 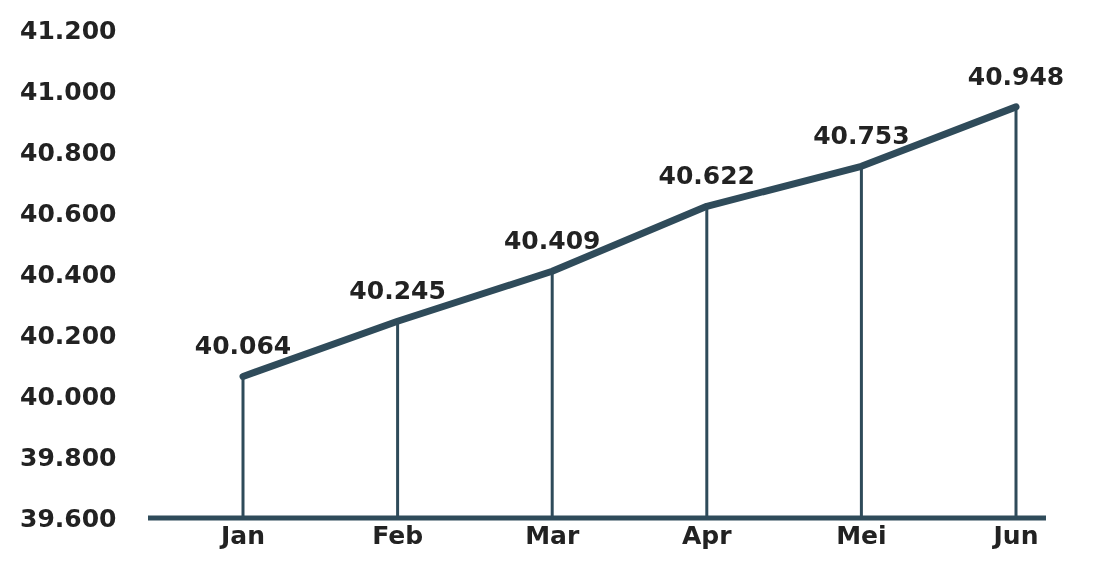 What do you see at coordinates (398, 535) in the screenshot?
I see `x-tick-label: Feb` at bounding box center [398, 535].